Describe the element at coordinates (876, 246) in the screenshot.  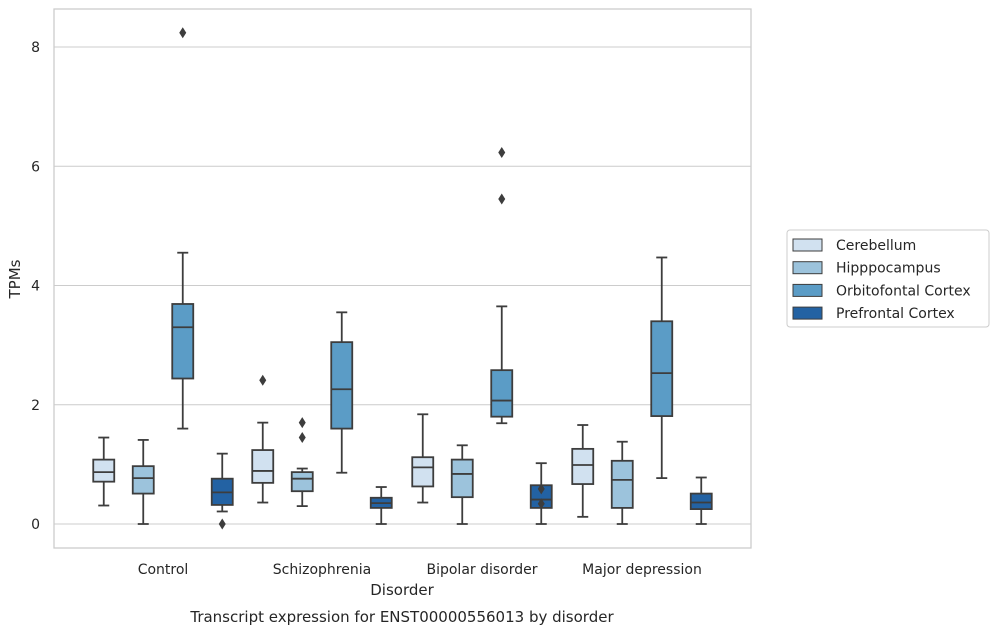
I see `legend-label: Cerebellum` at that location.